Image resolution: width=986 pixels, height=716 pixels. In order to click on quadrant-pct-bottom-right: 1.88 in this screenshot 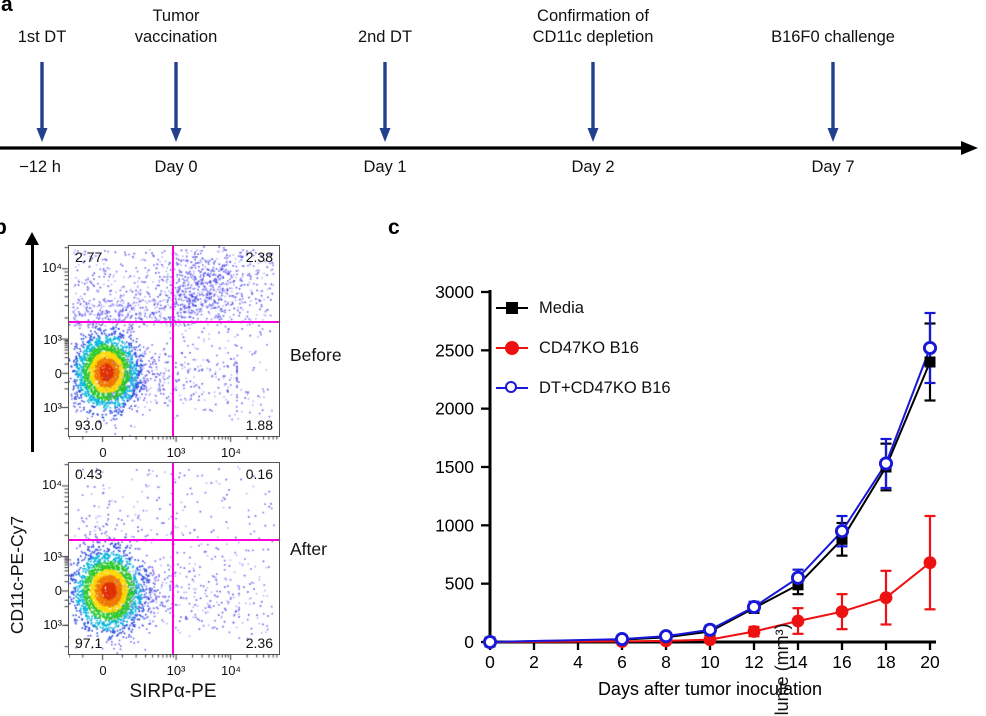, I will do `click(259, 425)`.